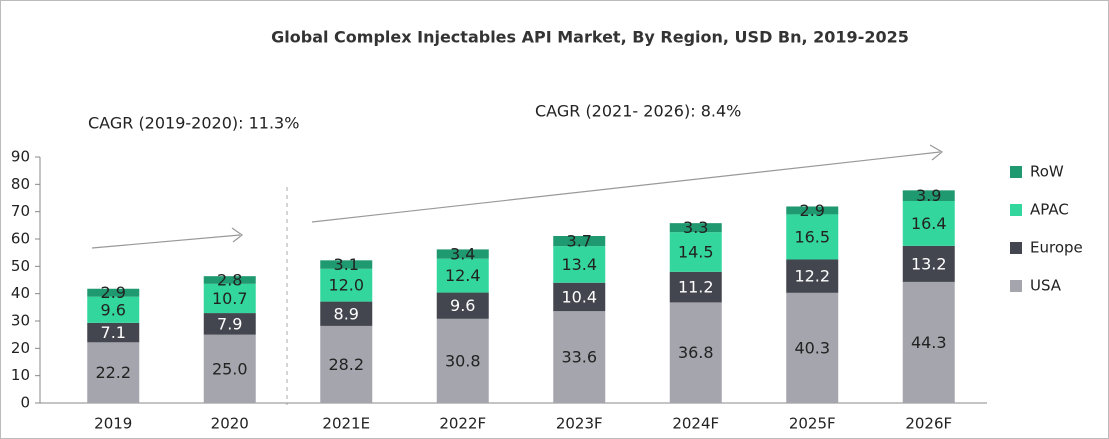  I want to click on data-label: 40.3, so click(812, 347).